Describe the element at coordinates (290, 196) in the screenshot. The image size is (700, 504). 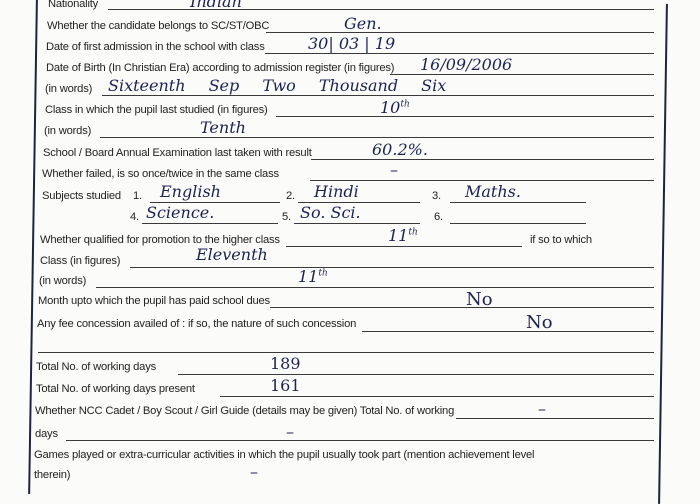
I see `subject-num: 2.` at that location.